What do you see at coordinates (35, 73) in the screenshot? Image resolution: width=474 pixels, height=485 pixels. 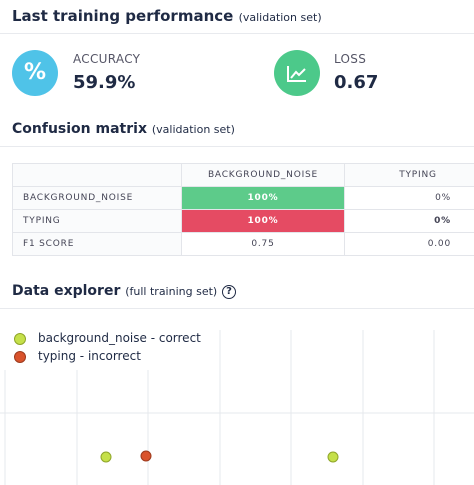 I see `accuracy-icon: %` at bounding box center [35, 73].